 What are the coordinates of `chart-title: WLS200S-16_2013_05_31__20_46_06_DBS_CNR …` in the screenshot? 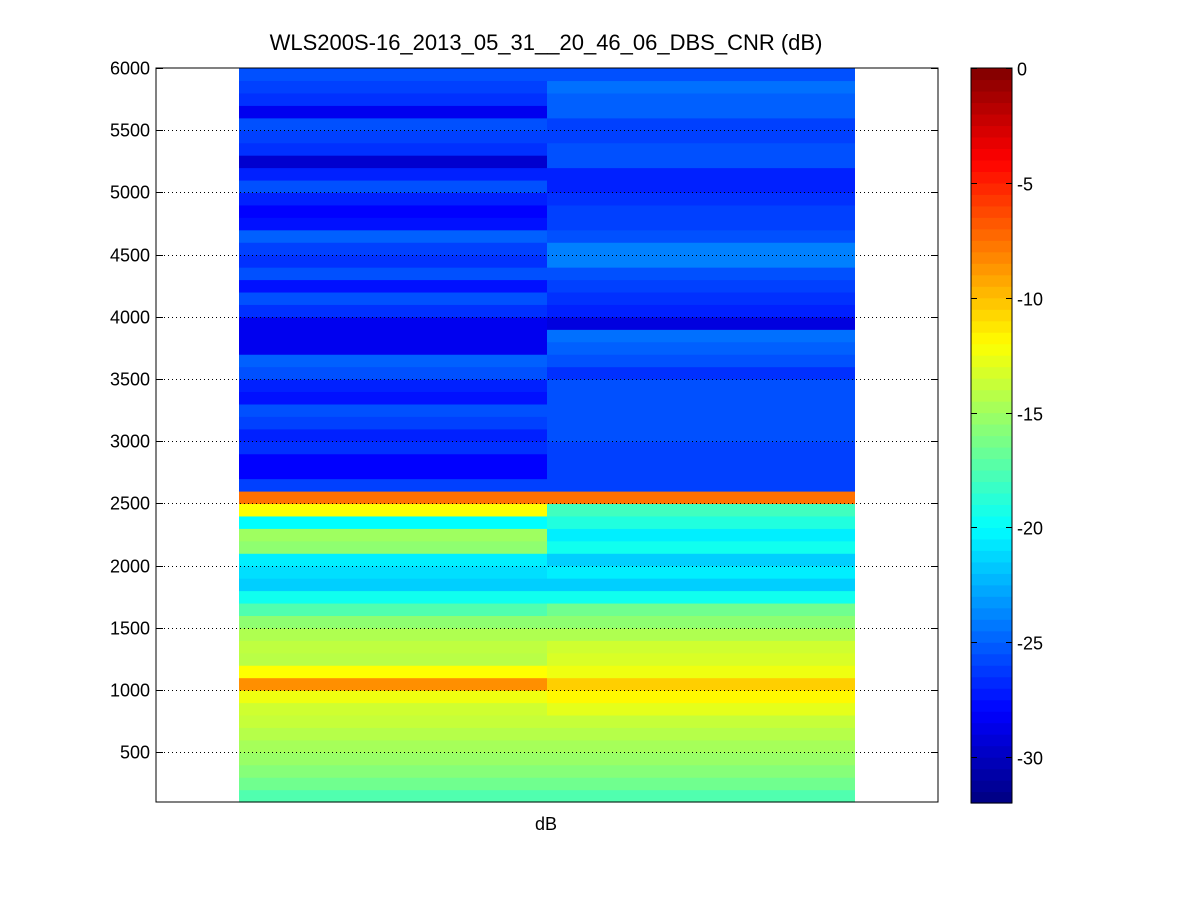 It's located at (546, 42).